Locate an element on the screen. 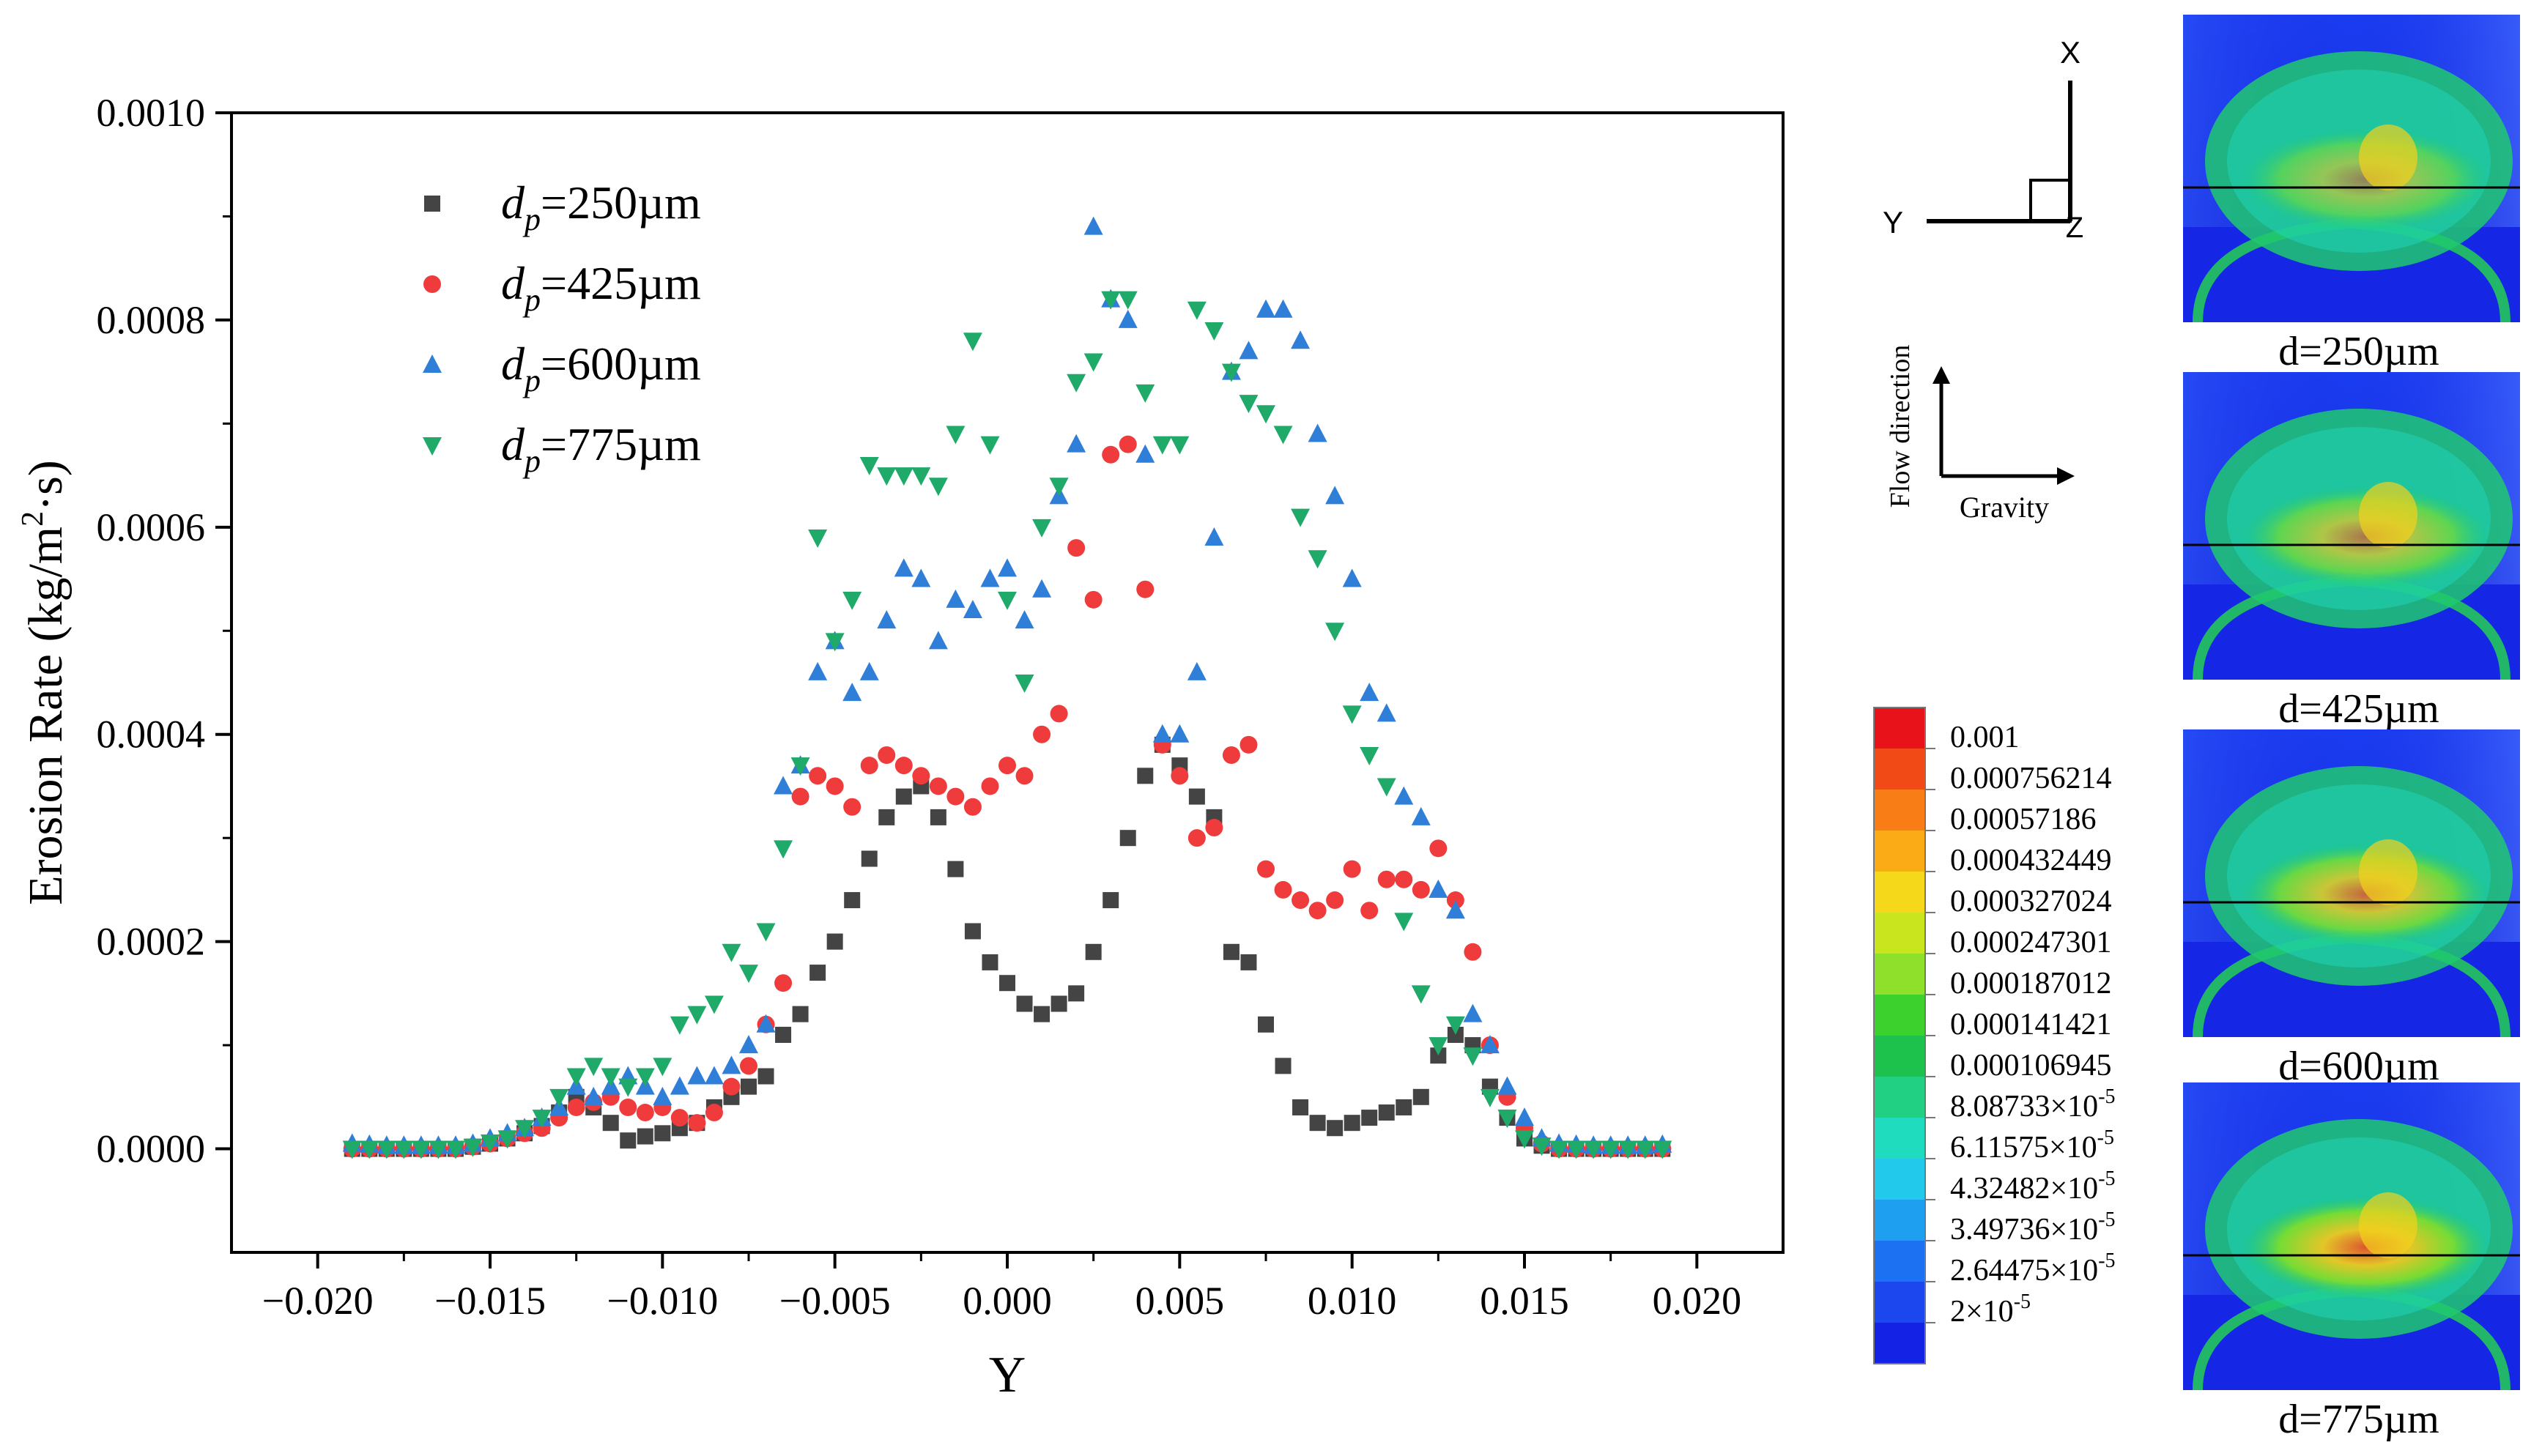  colorbar-label: 0.000327024 is located at coordinates (2031, 901).